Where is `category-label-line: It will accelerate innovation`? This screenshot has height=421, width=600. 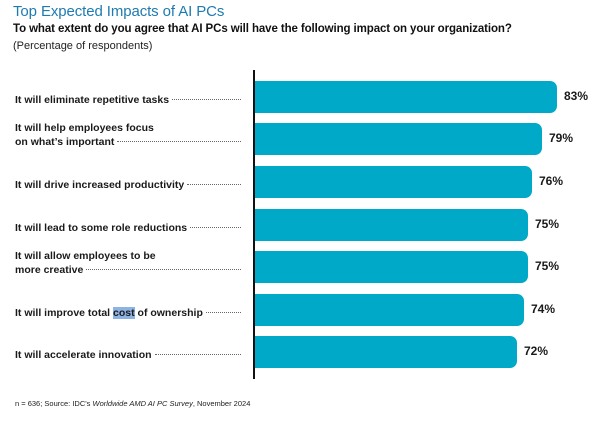
category-label-line: It will accelerate innovation is located at coordinates (128, 355).